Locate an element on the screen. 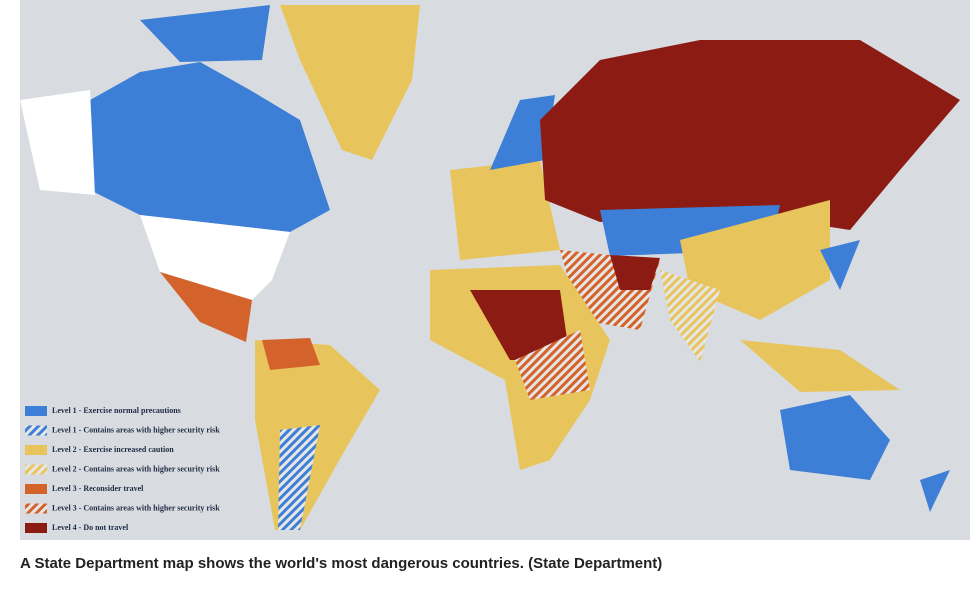 The width and height of the screenshot is (977, 599). venezuela is located at coordinates (291, 354).